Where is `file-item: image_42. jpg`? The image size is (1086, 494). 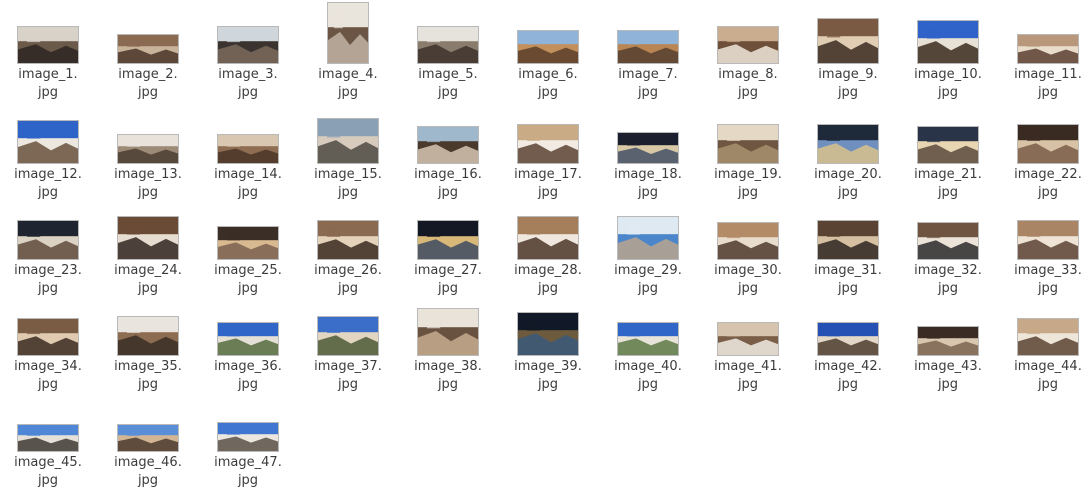 file-item: image_42. jpg is located at coordinates (848, 345).